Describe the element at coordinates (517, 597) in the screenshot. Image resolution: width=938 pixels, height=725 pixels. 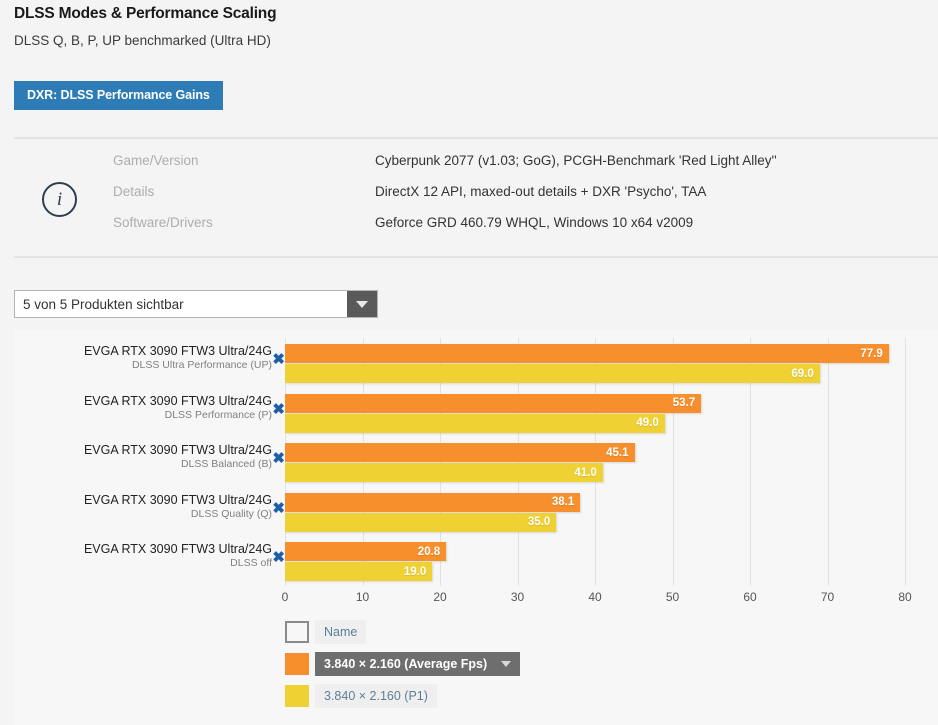
I see `x-axis-tick-label: 30` at that location.